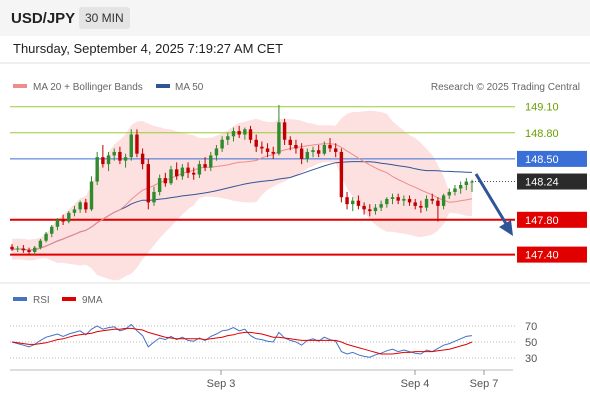 The height and width of the screenshot is (400, 590). What do you see at coordinates (531, 359) in the screenshot?
I see `rsi-tick-label-2: 30` at bounding box center [531, 359].